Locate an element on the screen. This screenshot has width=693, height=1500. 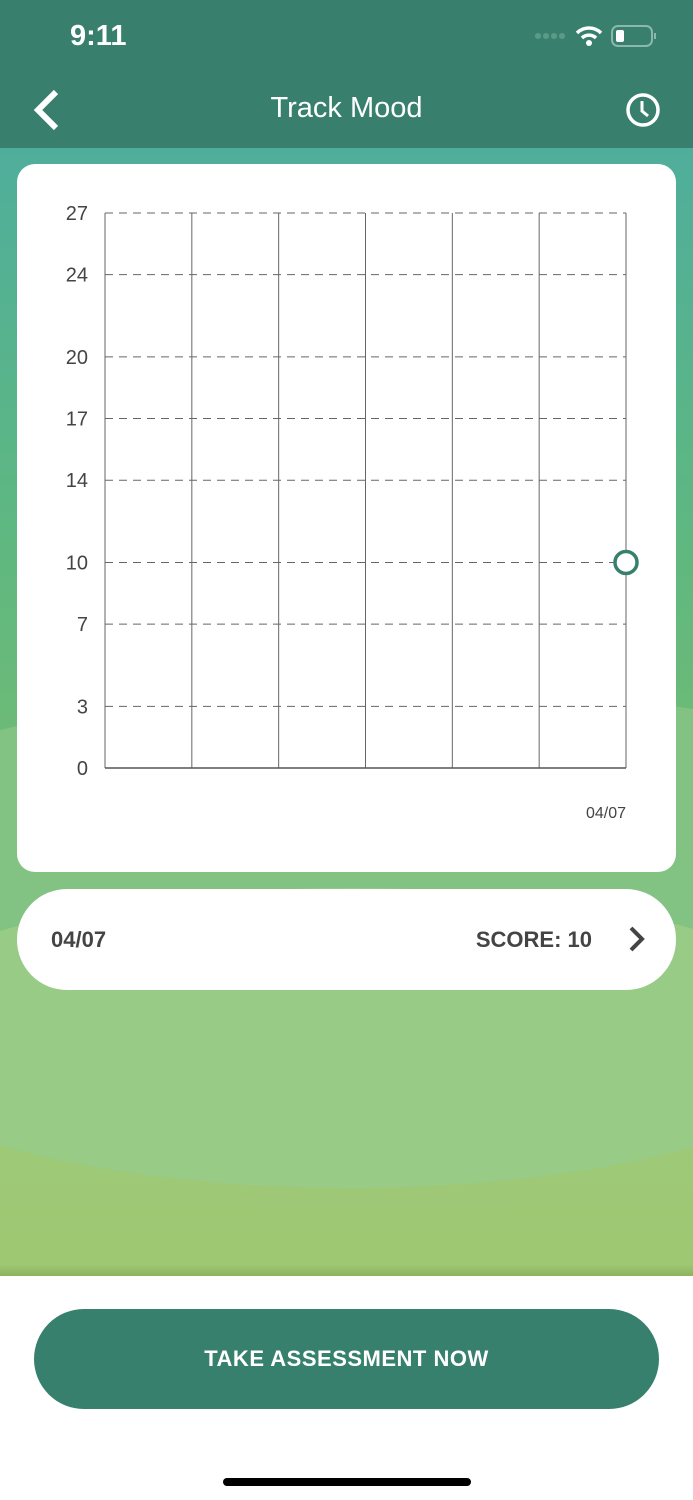
take-assessment-button: TAKE ASSESSMENT NOW is located at coordinates (346, 1359).